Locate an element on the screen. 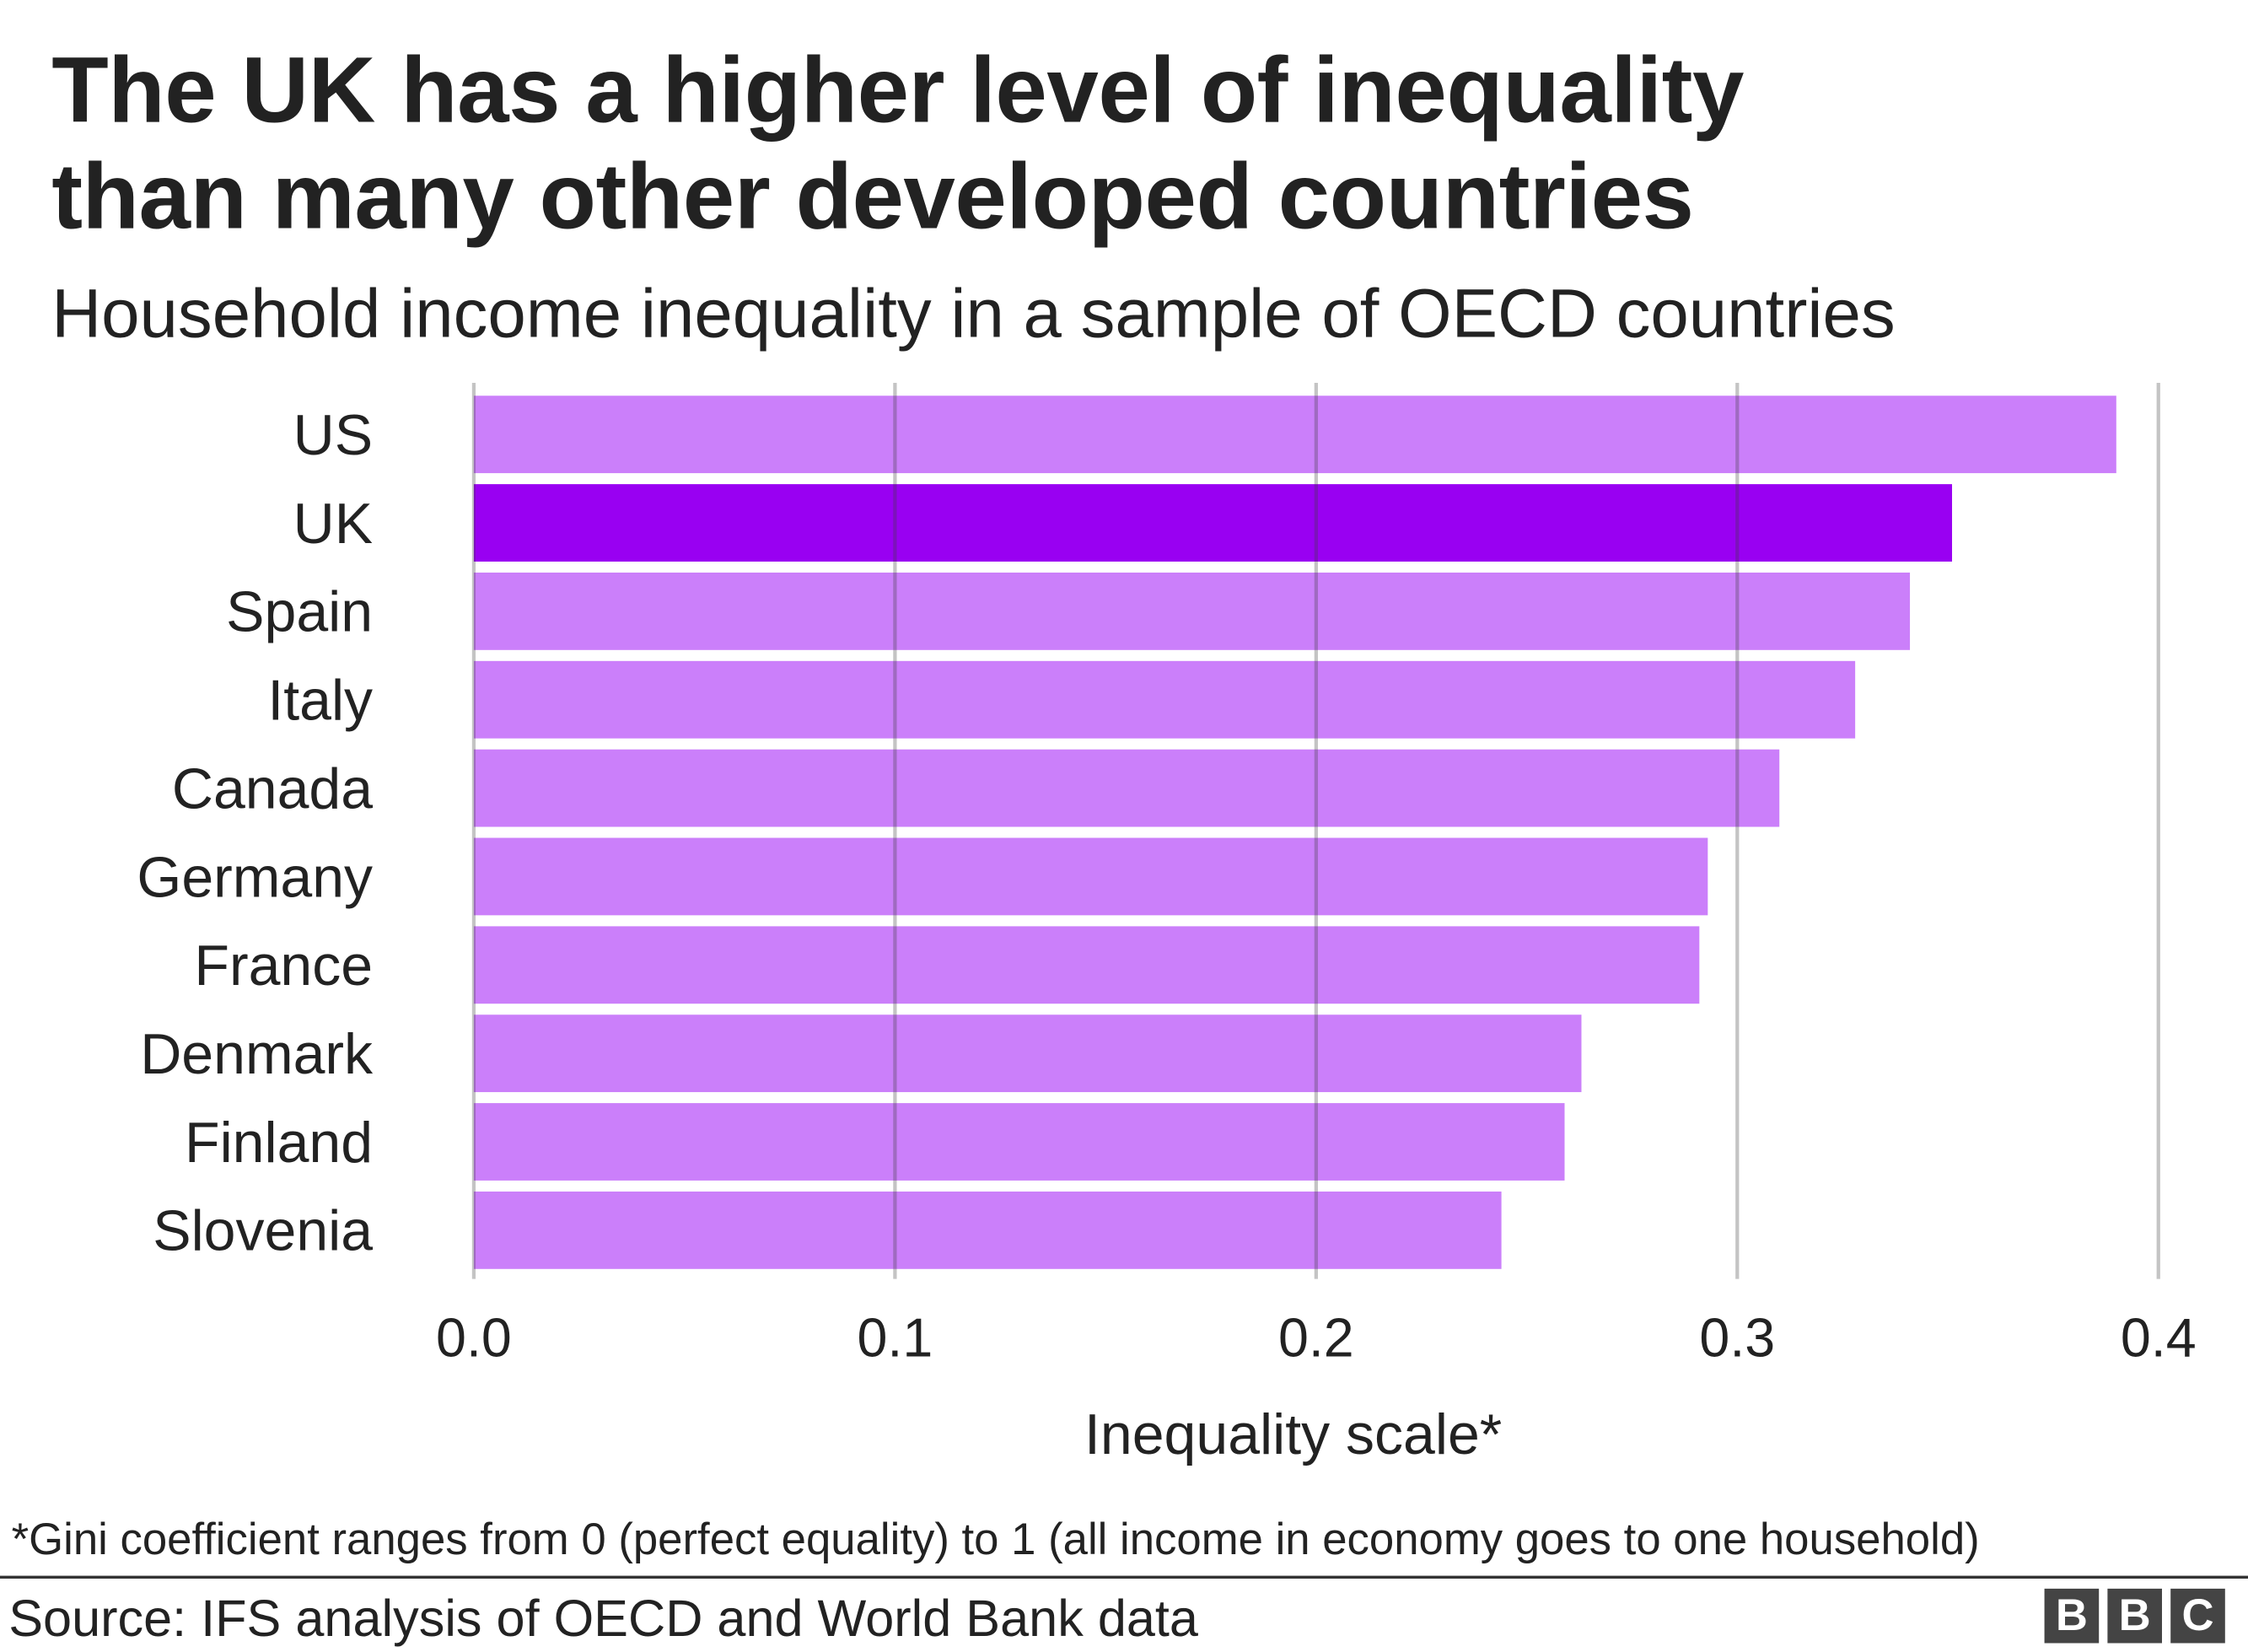 Image resolution: width=2248 pixels, height=1652 pixels. x-tick-label: 0.0 is located at coordinates (474, 1338).